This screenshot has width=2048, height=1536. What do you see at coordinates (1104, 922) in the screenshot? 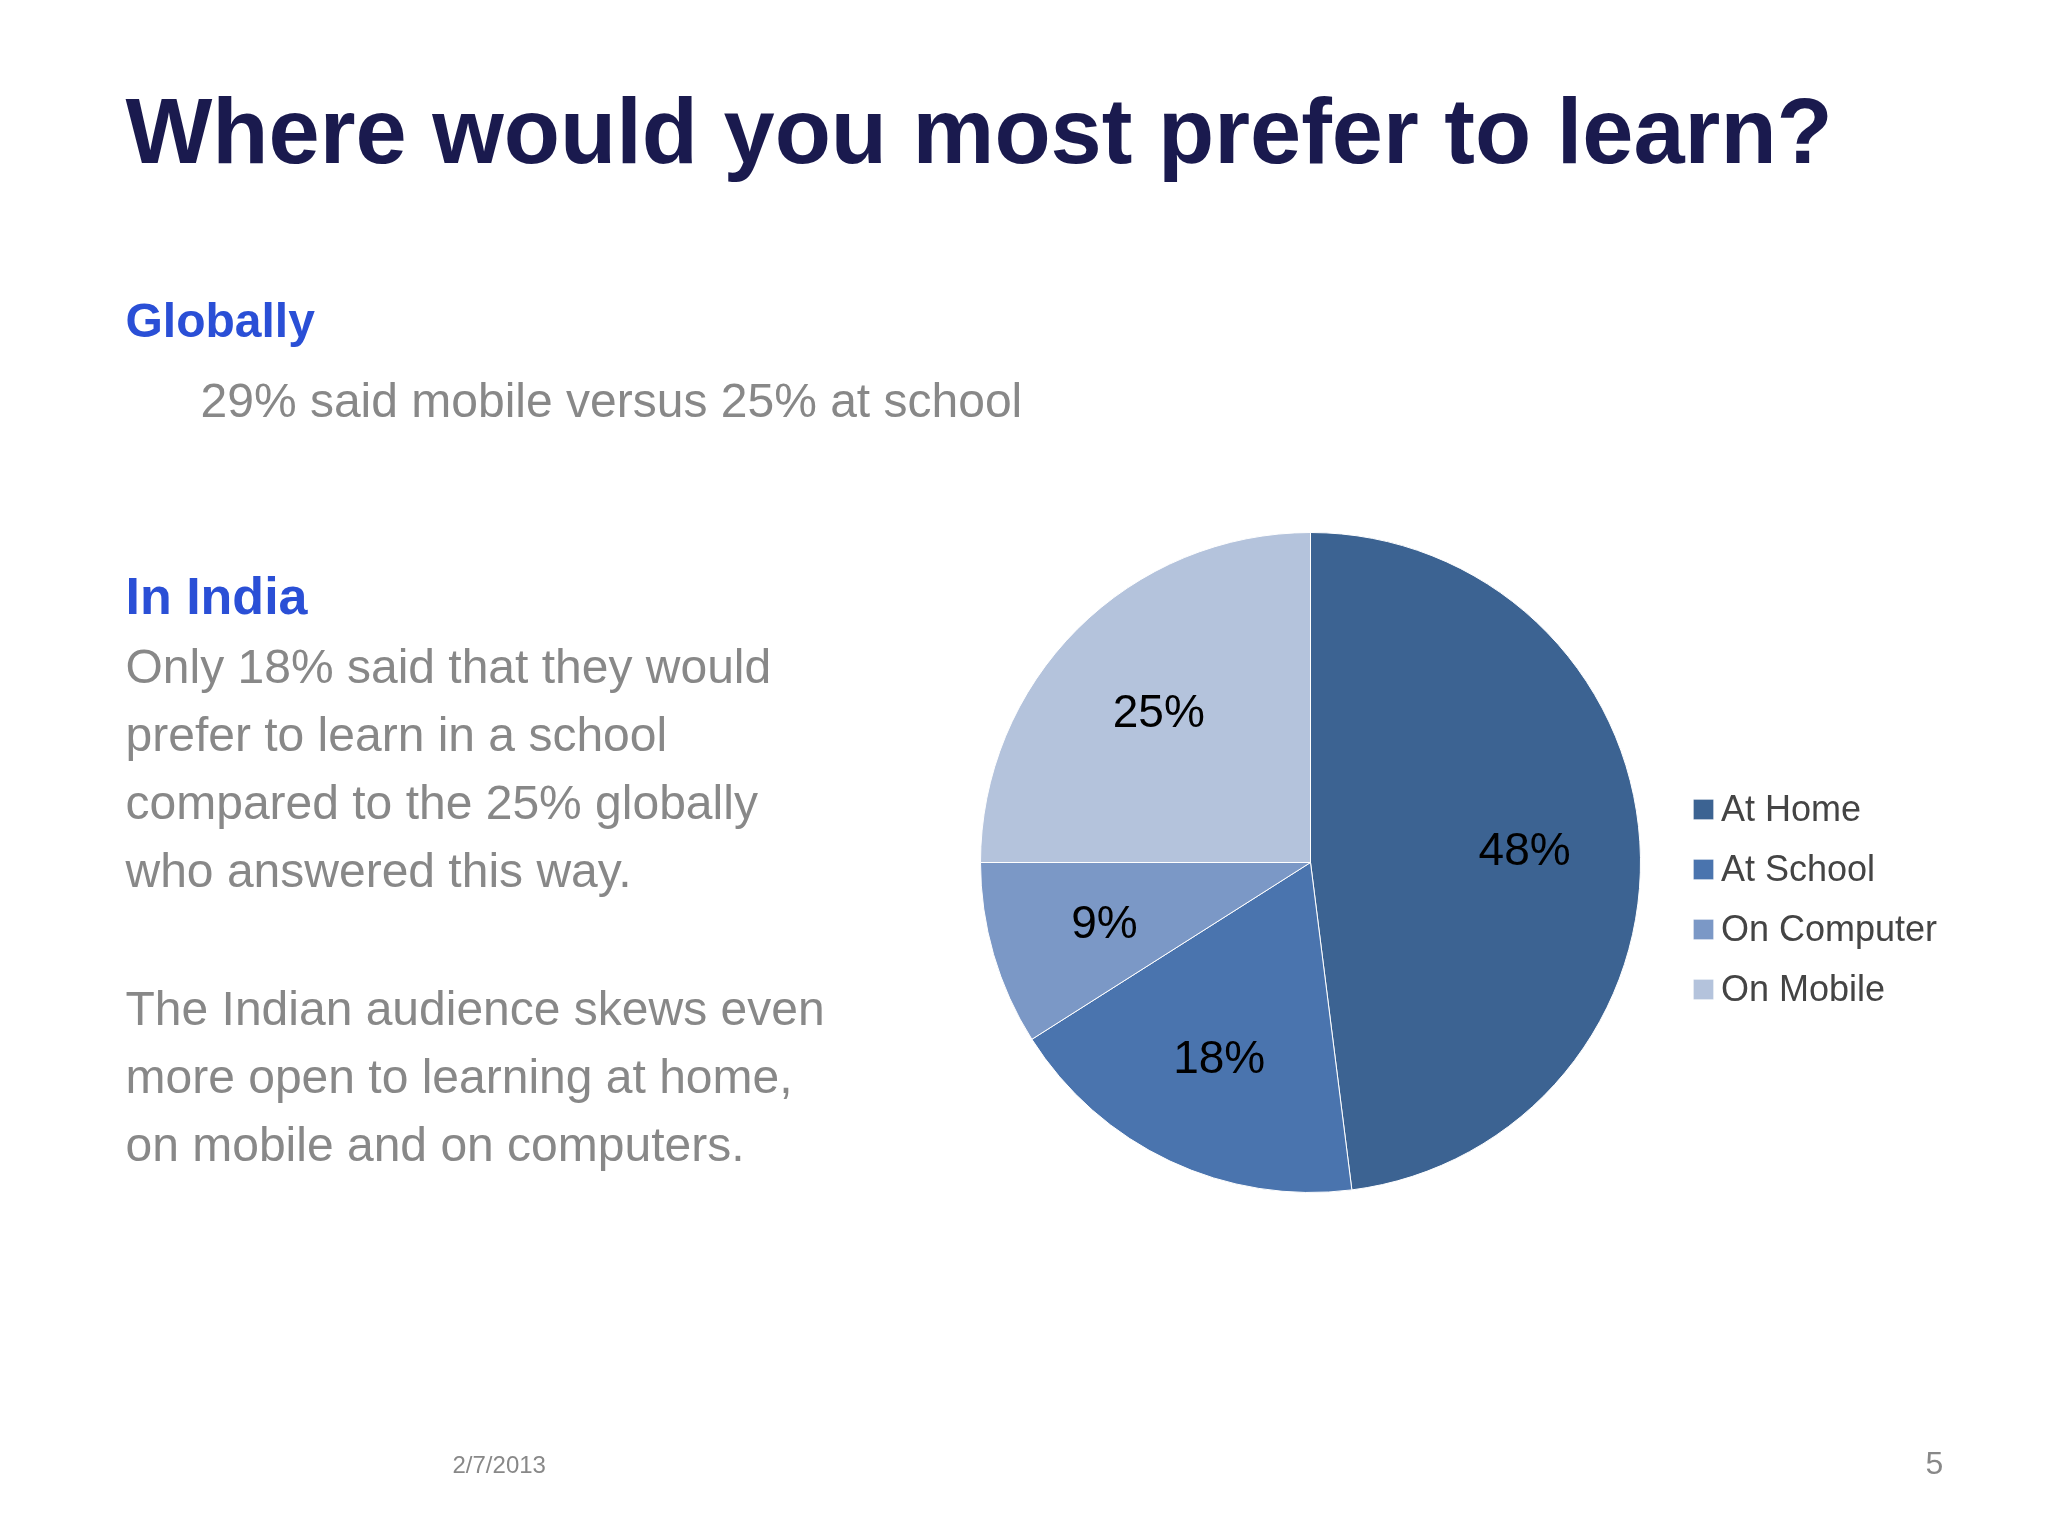
I see `data-label: 9%` at bounding box center [1104, 922].